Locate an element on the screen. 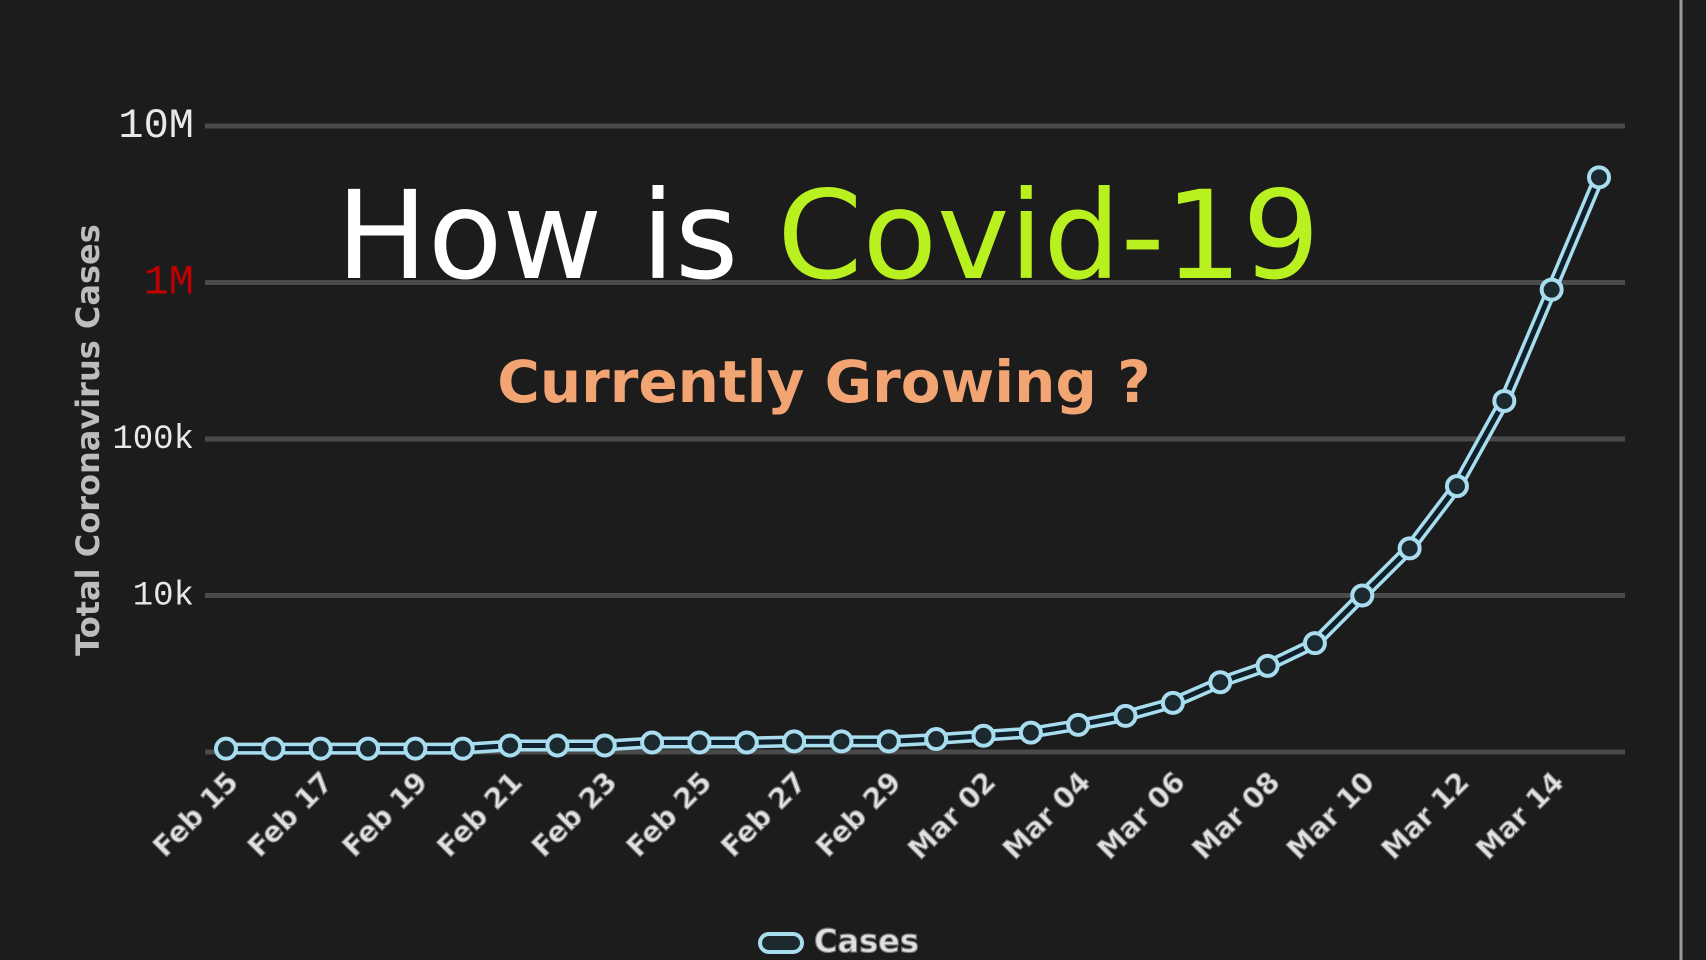  y-tick-label: 100k is located at coordinates (153, 440).